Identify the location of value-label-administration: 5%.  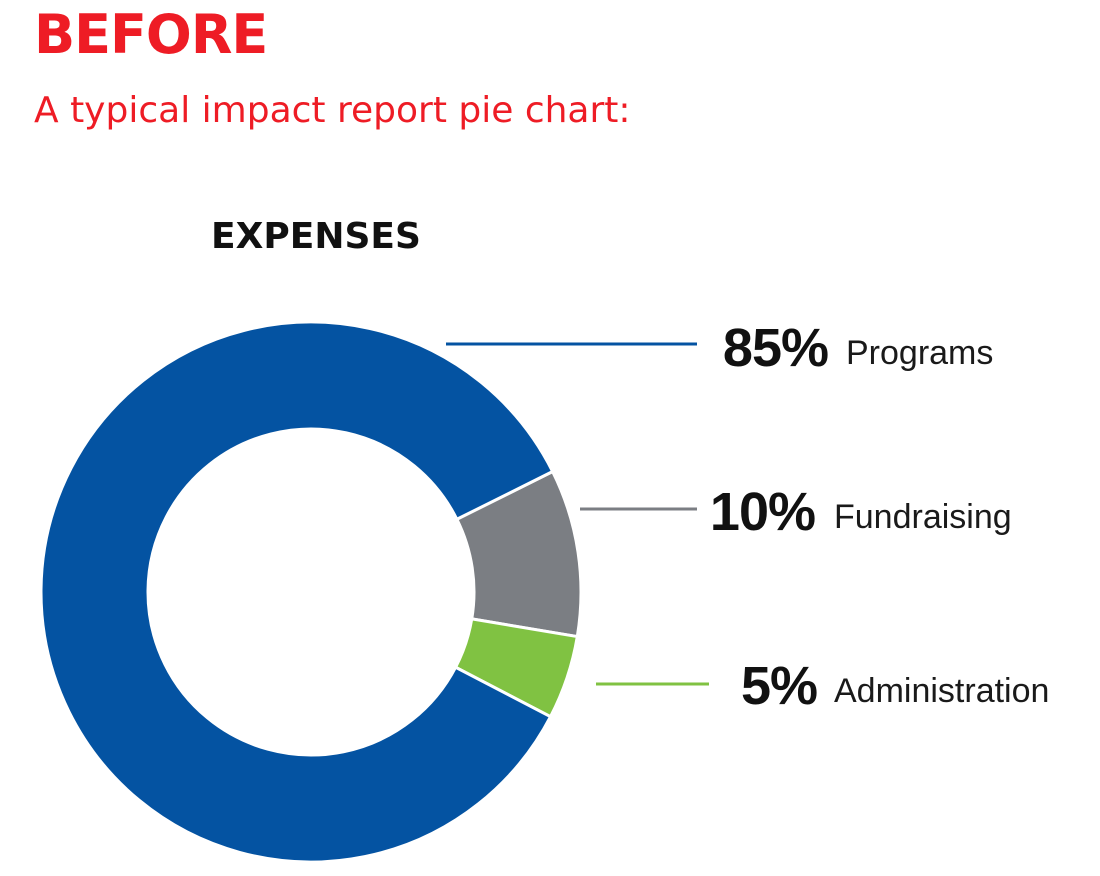
(779, 686).